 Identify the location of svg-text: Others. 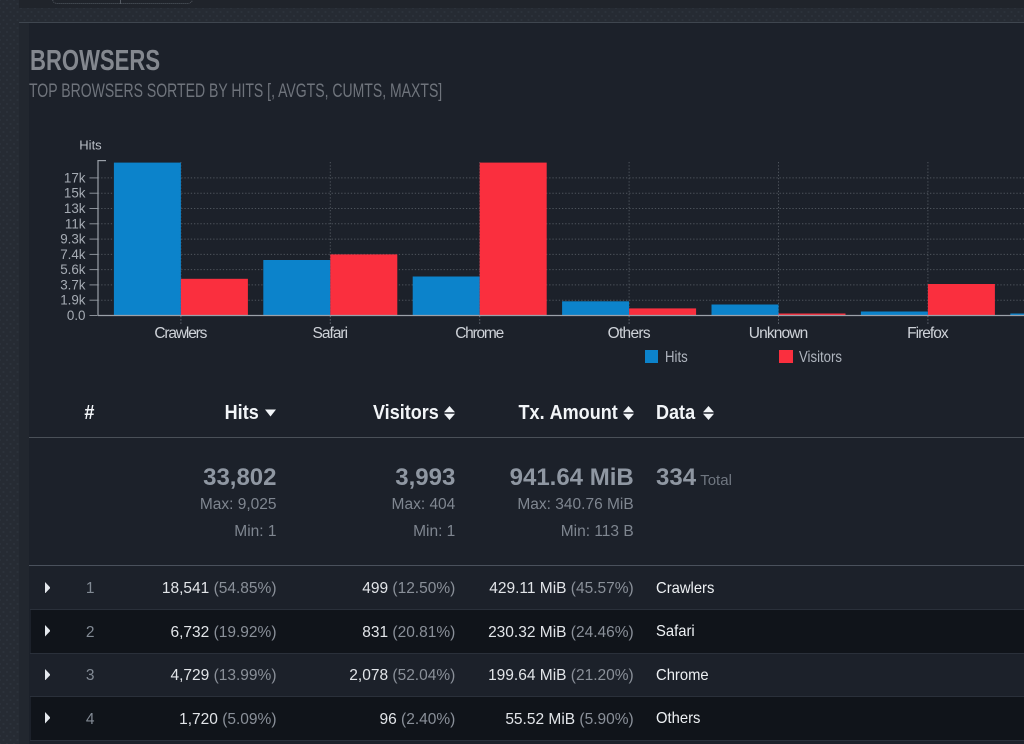
(629, 333).